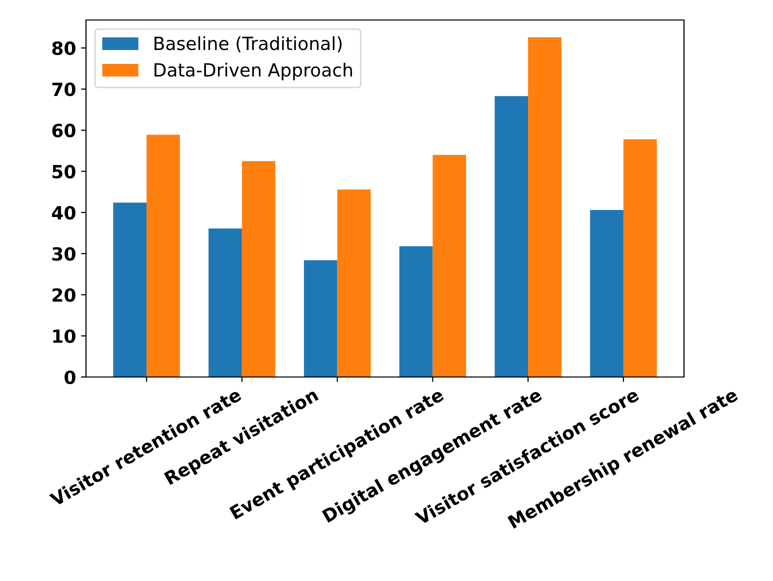 This screenshot has width=773, height=581. What do you see at coordinates (64, 254) in the screenshot?
I see `y-tick-label: 30` at bounding box center [64, 254].